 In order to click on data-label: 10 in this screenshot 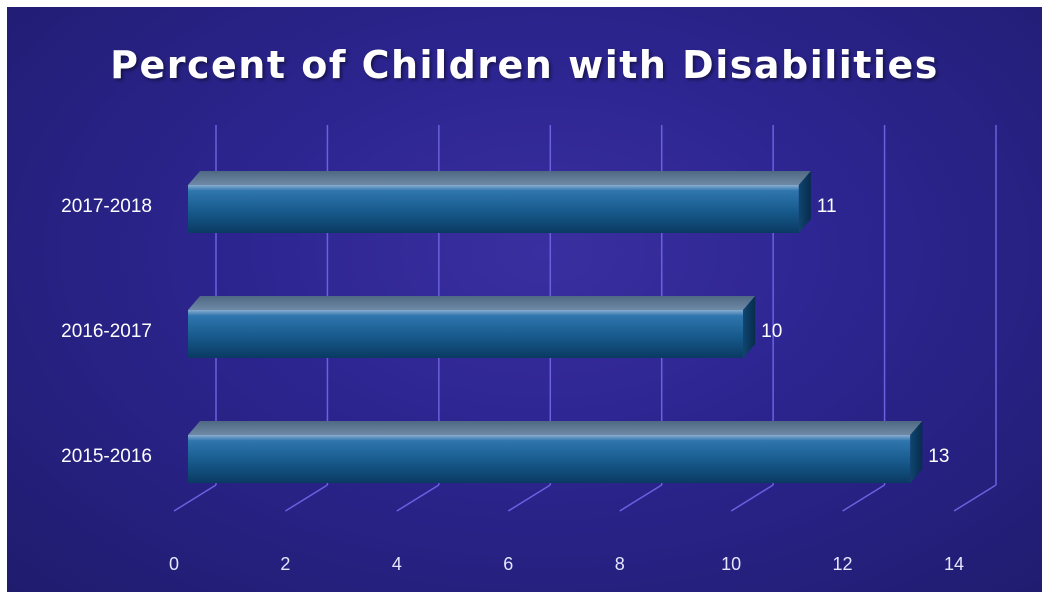, I will do `click(771, 331)`.